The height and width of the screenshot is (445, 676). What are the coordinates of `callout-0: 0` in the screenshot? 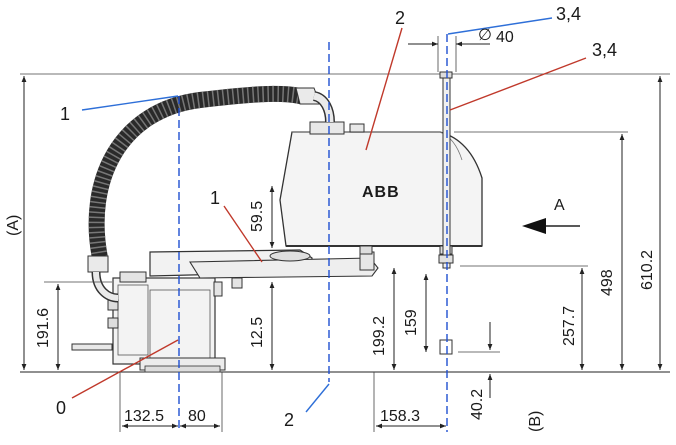 It's located at (61, 408).